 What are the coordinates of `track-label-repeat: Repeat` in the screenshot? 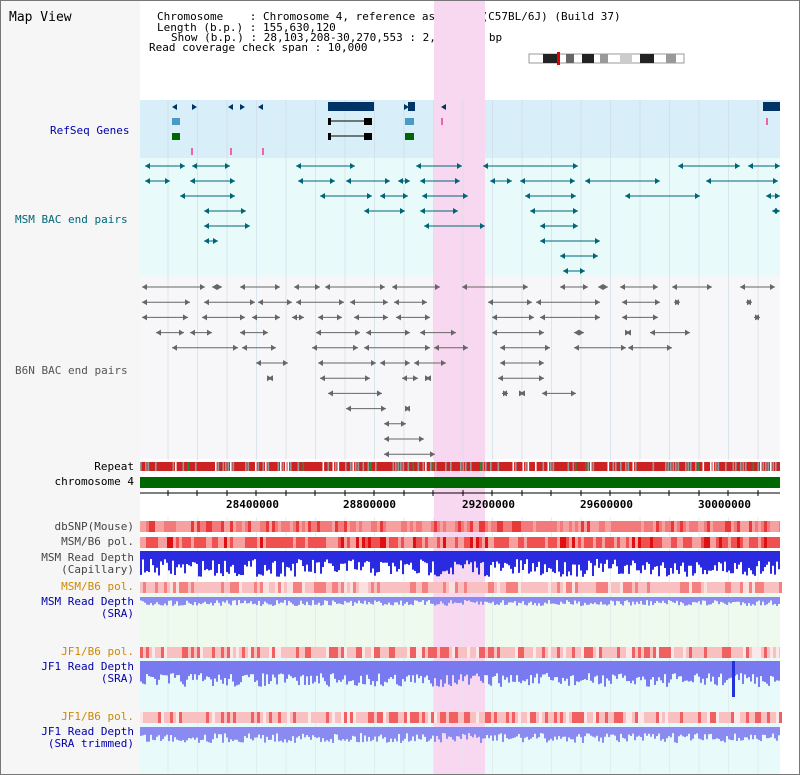 It's located at (114, 466).